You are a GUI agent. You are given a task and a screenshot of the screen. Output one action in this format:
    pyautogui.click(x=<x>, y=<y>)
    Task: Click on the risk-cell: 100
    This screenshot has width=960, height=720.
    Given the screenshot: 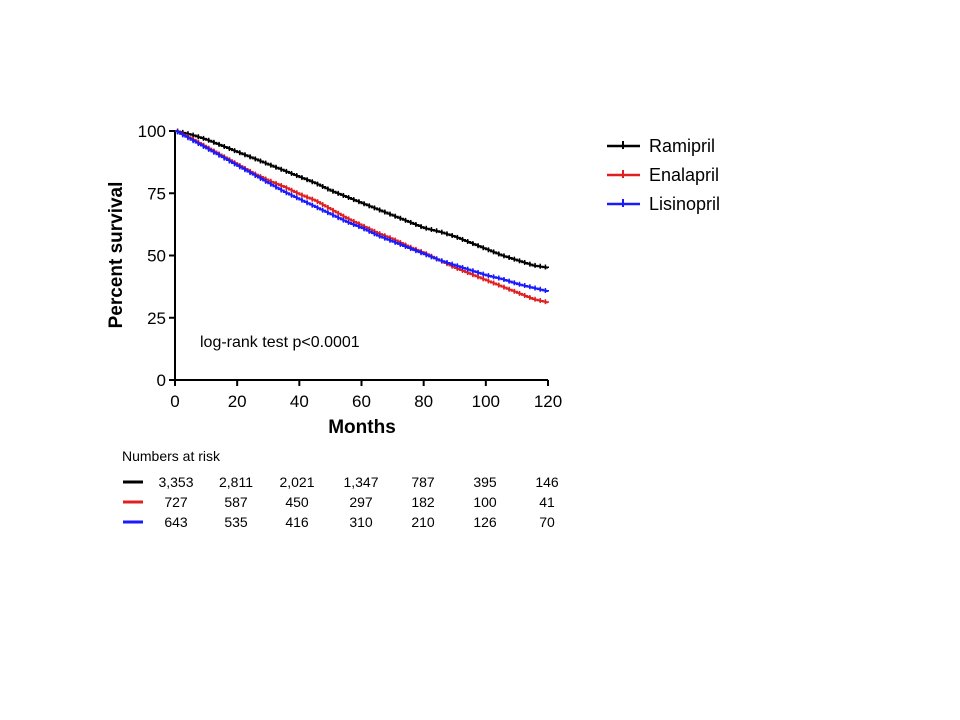 What is the action you would take?
    pyautogui.click(x=485, y=502)
    